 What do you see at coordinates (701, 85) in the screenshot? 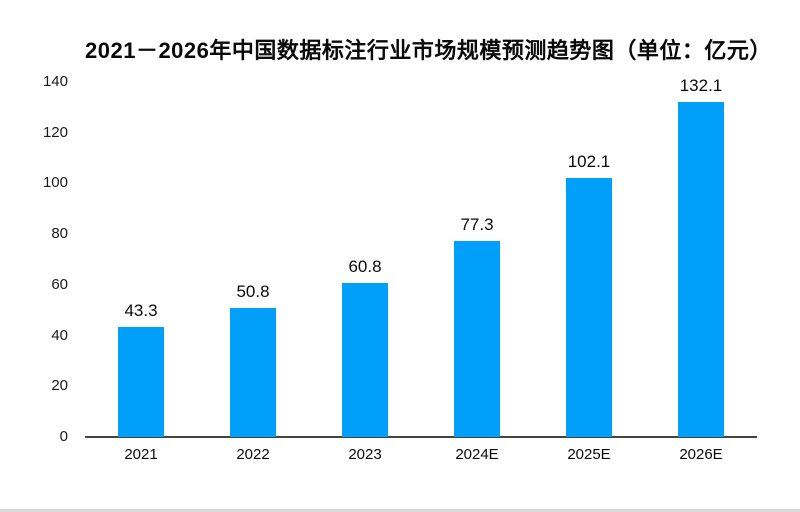
I see `bar-value-label: 132.1` at bounding box center [701, 85].